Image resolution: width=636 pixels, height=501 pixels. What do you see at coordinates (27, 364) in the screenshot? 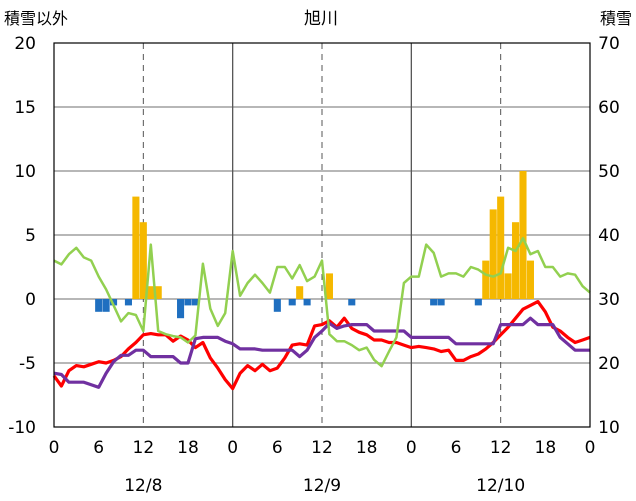
I see `left-tick-label: -5` at bounding box center [27, 364].